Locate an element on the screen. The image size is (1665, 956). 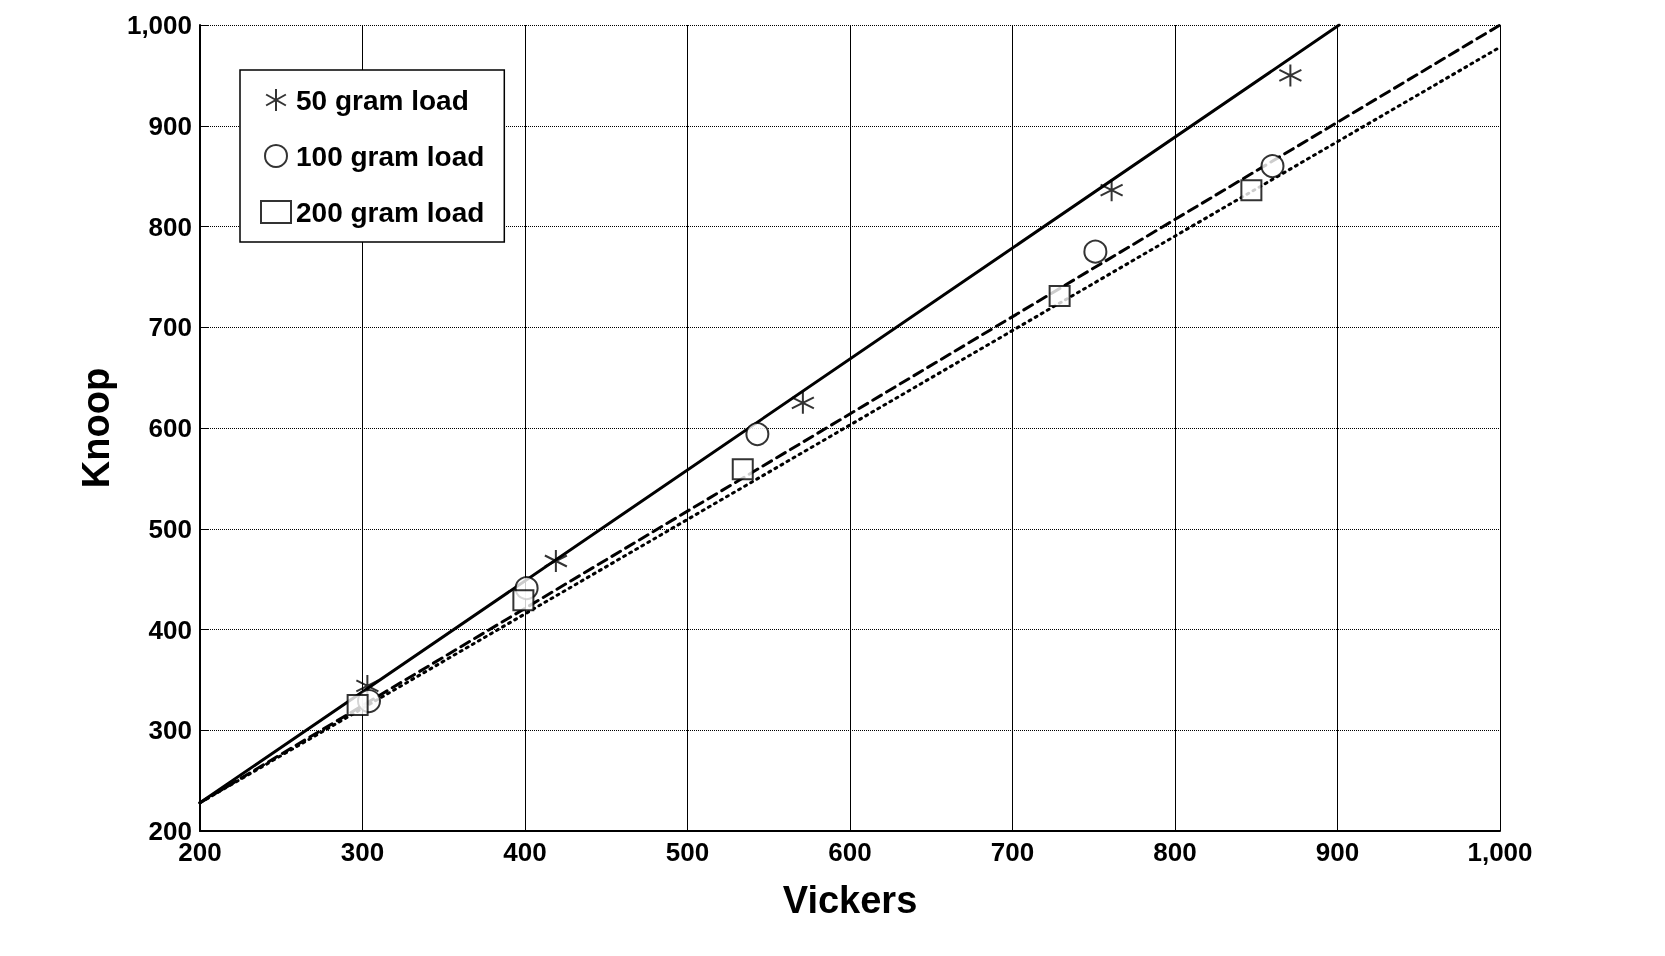
y-axis-title: Knoop is located at coordinates (96, 428).